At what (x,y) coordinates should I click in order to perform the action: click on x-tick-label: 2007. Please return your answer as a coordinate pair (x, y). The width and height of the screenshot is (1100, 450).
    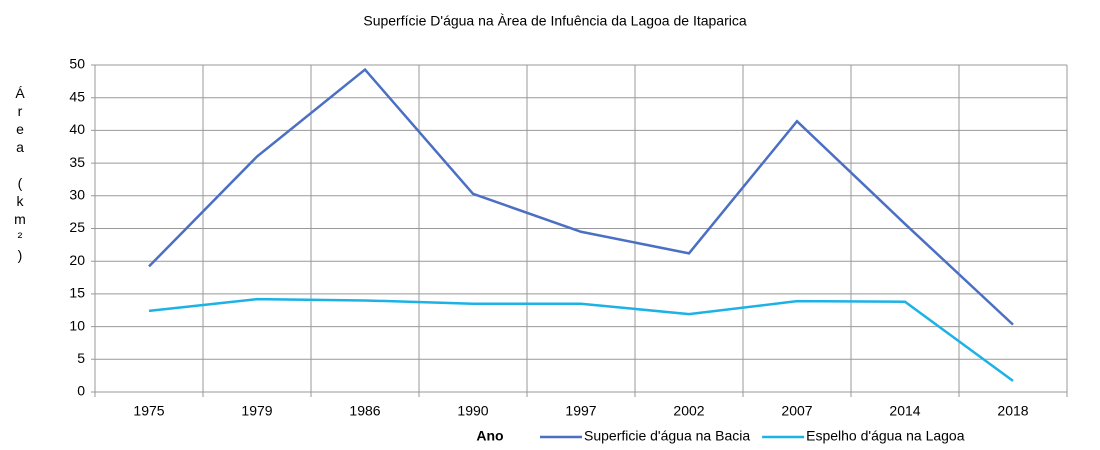
    Looking at the image, I should click on (796, 411).